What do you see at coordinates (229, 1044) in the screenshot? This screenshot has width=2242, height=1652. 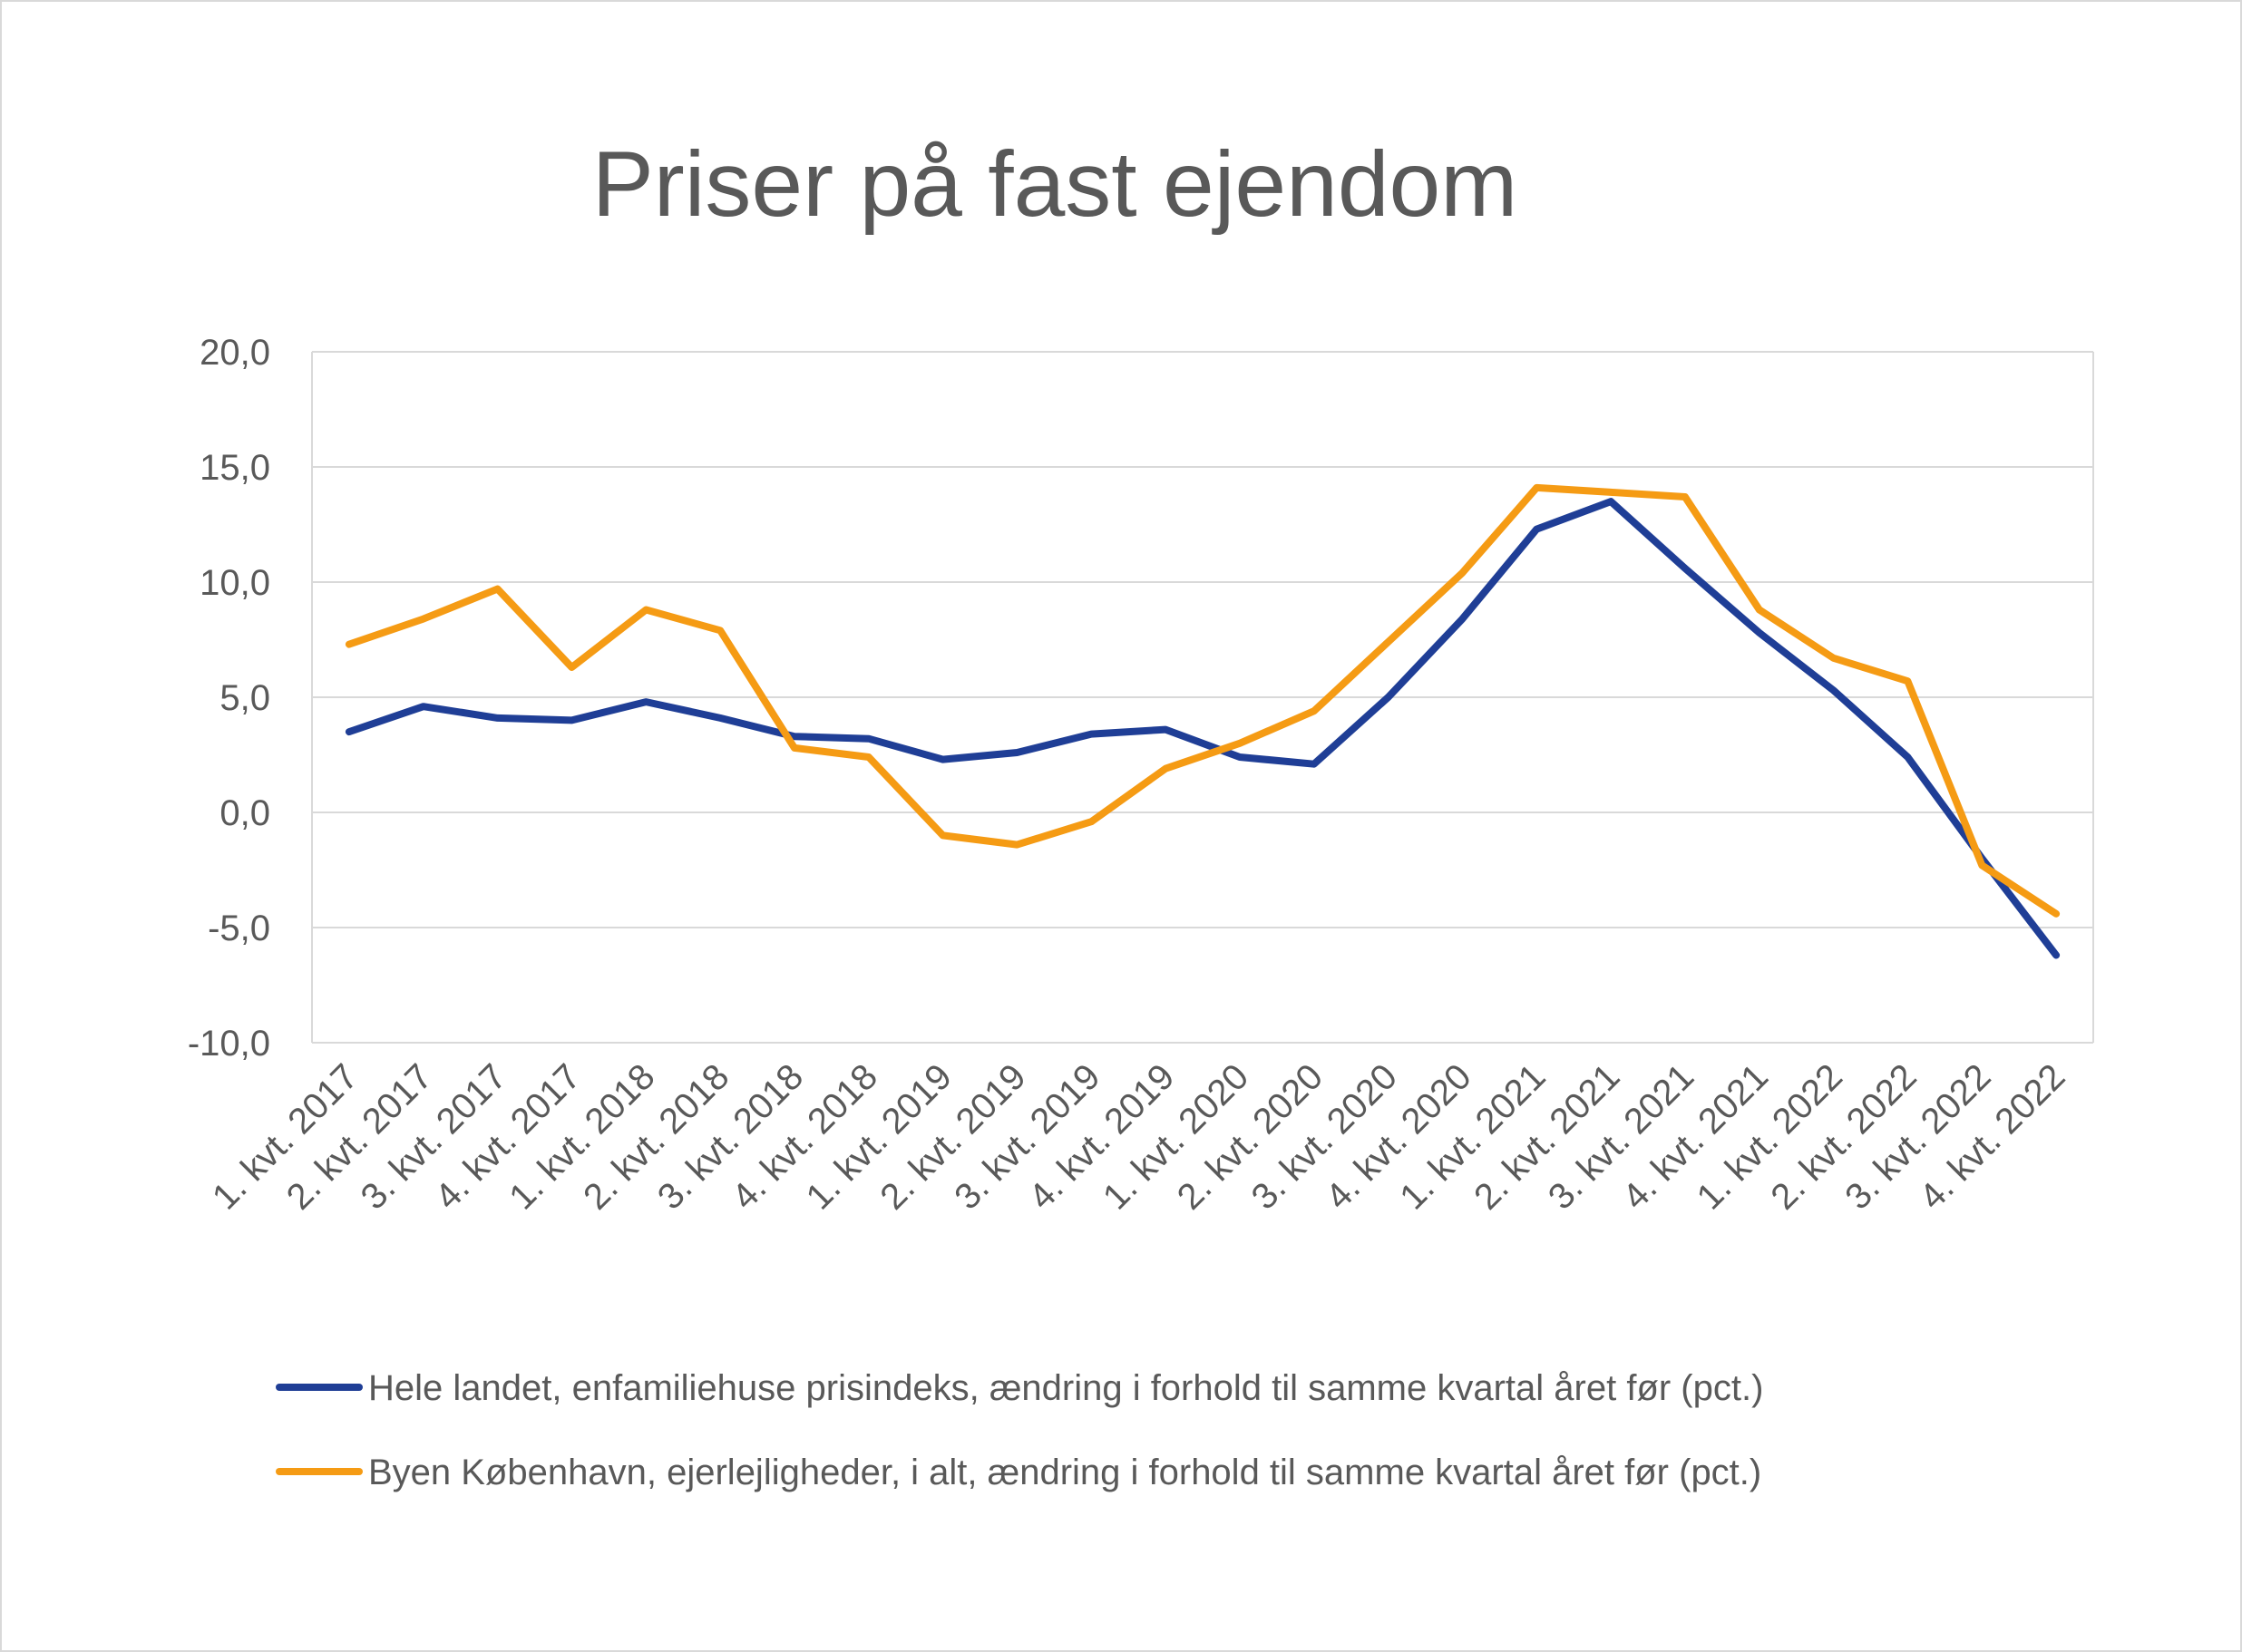 I see `y-tick-label: -10,0` at bounding box center [229, 1044].